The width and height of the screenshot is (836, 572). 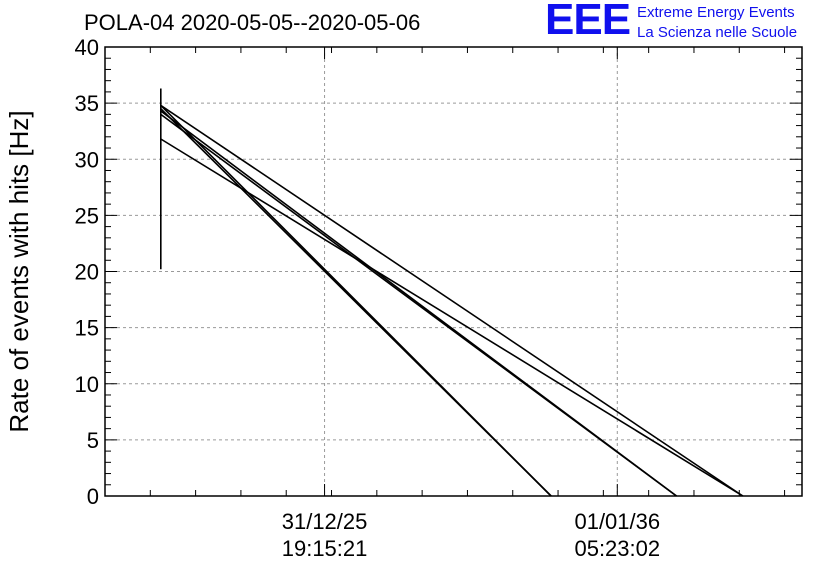 What do you see at coordinates (87, 328) in the screenshot?
I see `y-tick-label: 15` at bounding box center [87, 328].